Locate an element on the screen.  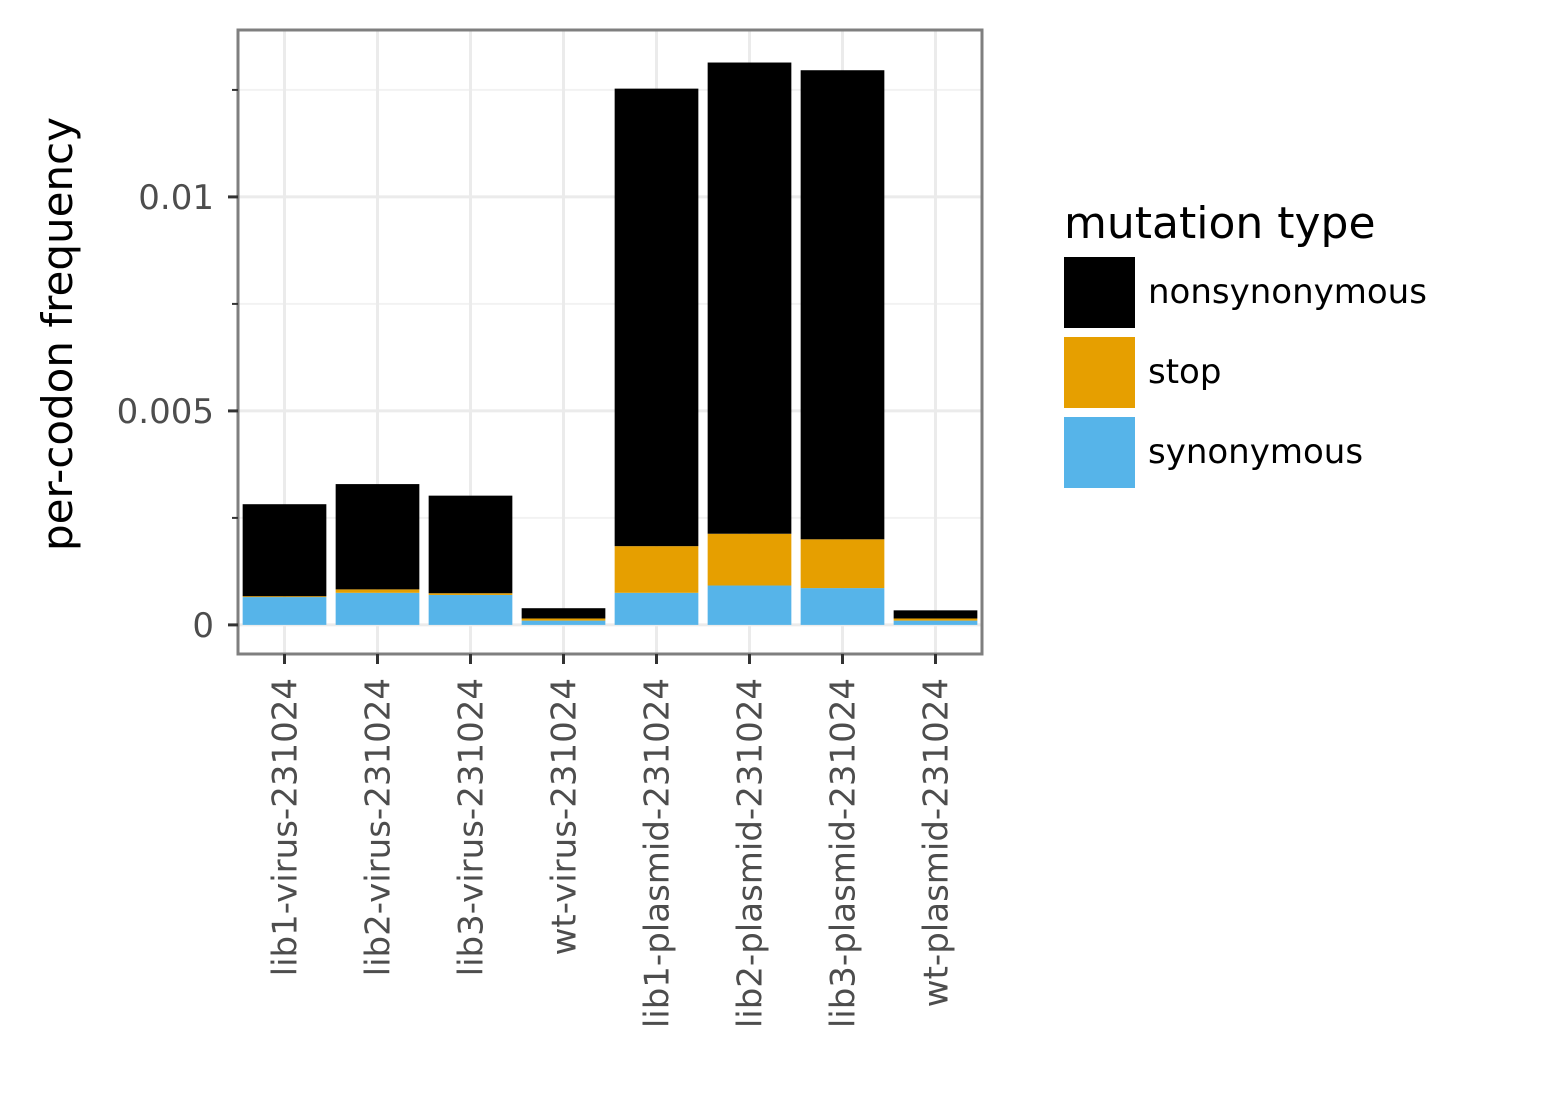
y-axis: 0 0.005 0.01 is located at coordinates (177, 367).